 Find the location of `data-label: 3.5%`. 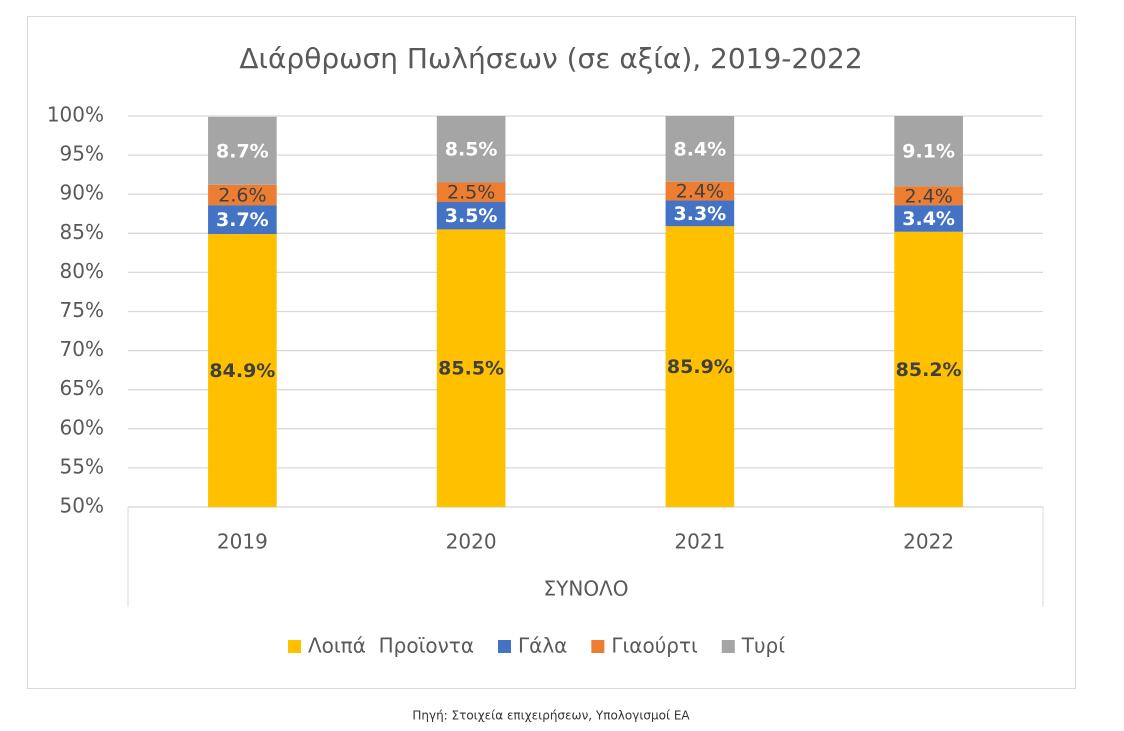

data-label: 3.5% is located at coordinates (471, 216).